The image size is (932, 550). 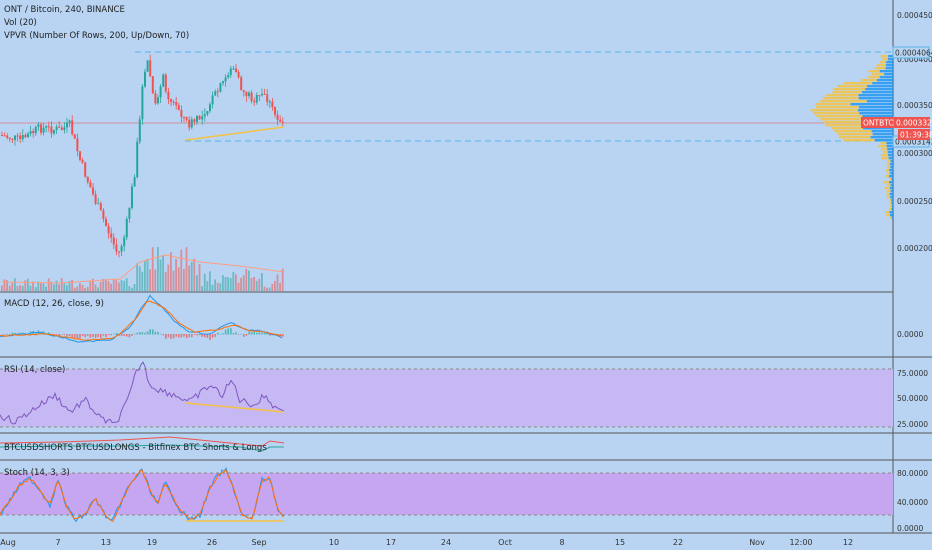 What do you see at coordinates (446, 494) in the screenshot?
I see `stoch-band` at bounding box center [446, 494].